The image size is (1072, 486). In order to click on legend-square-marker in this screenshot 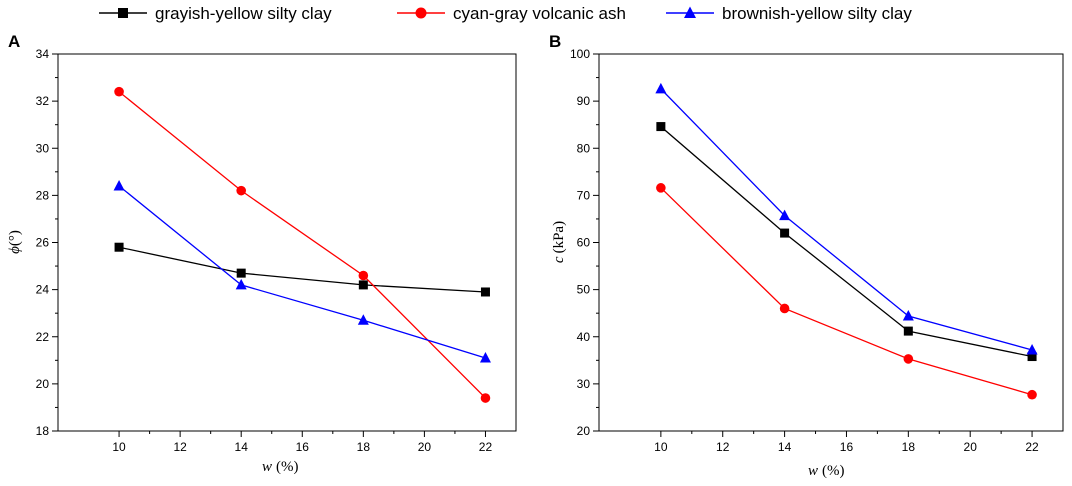, I will do `click(123, 13)`.